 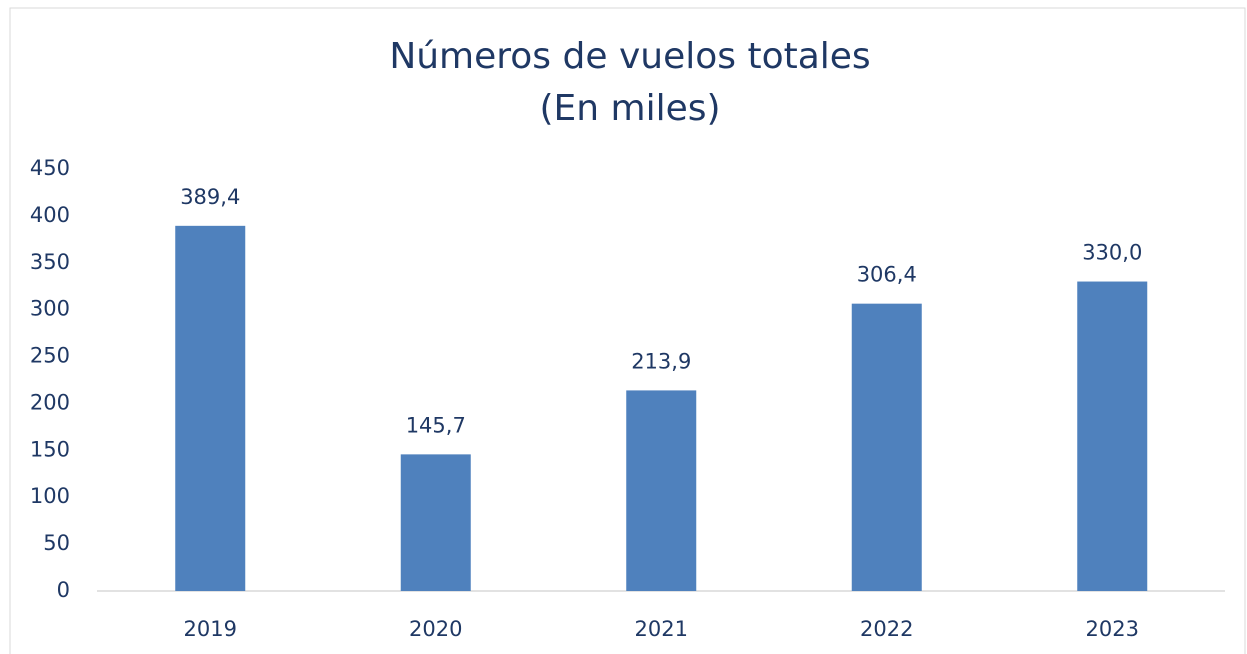 What do you see at coordinates (50, 356) in the screenshot?
I see `y-tick-label: 250` at bounding box center [50, 356].